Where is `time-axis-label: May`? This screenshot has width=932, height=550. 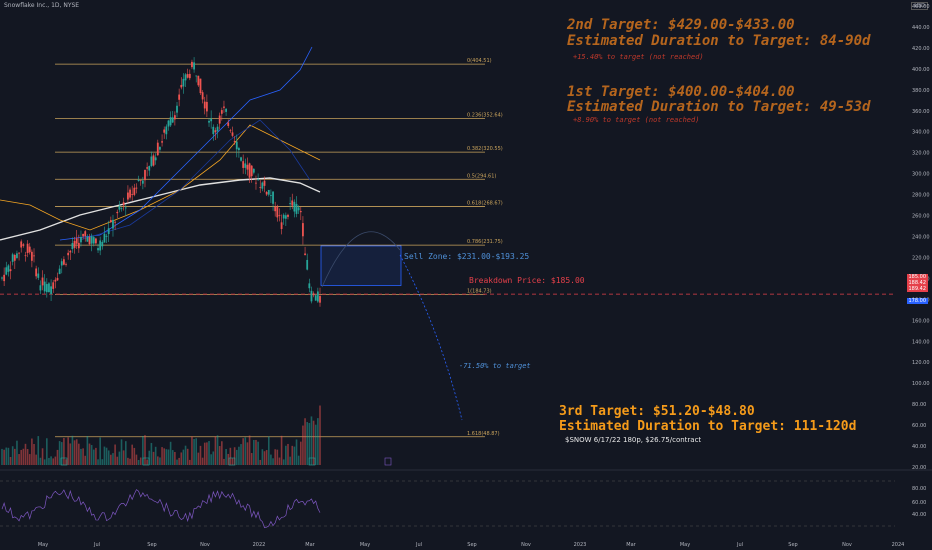
time-axis-label: May is located at coordinates (365, 545).